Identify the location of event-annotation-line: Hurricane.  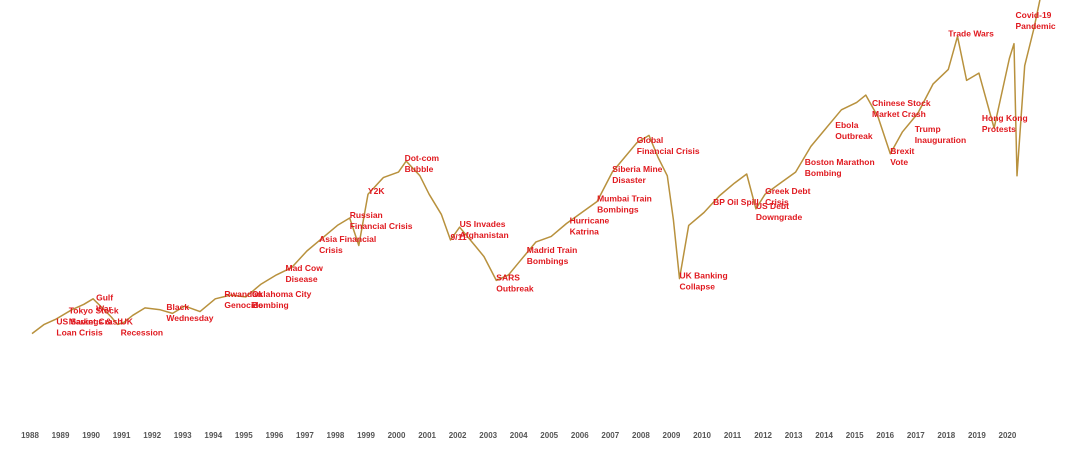
(590, 221).